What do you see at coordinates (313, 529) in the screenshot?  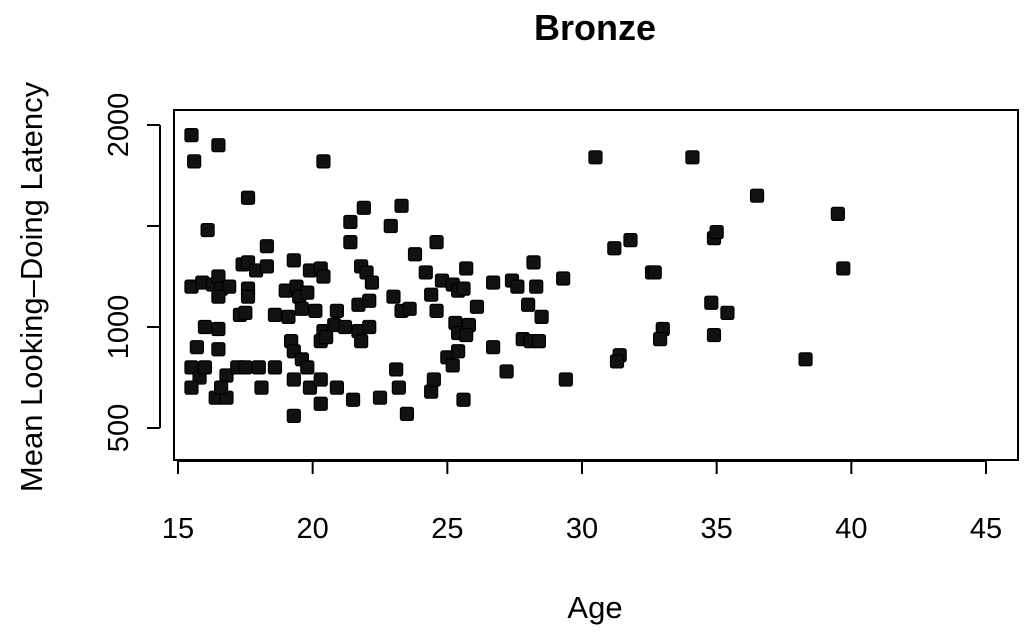 I see `x-tick-label: 20` at bounding box center [313, 529].